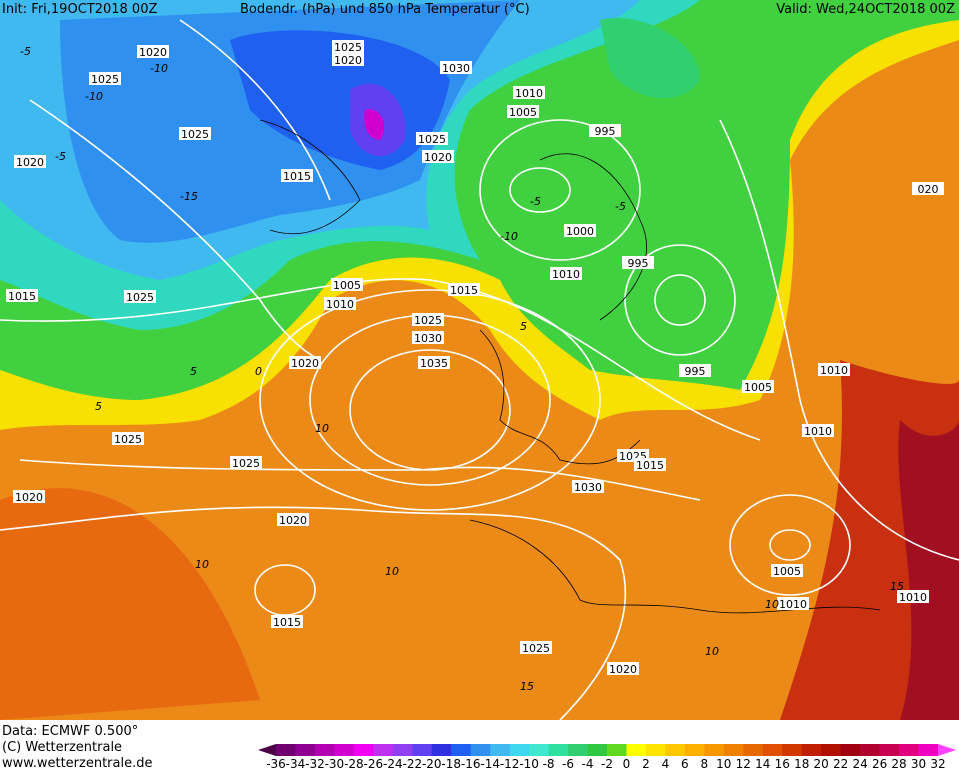 The image size is (959, 774). Describe the element at coordinates (490, 763) in the screenshot. I see `legend-label: -14` at that location.